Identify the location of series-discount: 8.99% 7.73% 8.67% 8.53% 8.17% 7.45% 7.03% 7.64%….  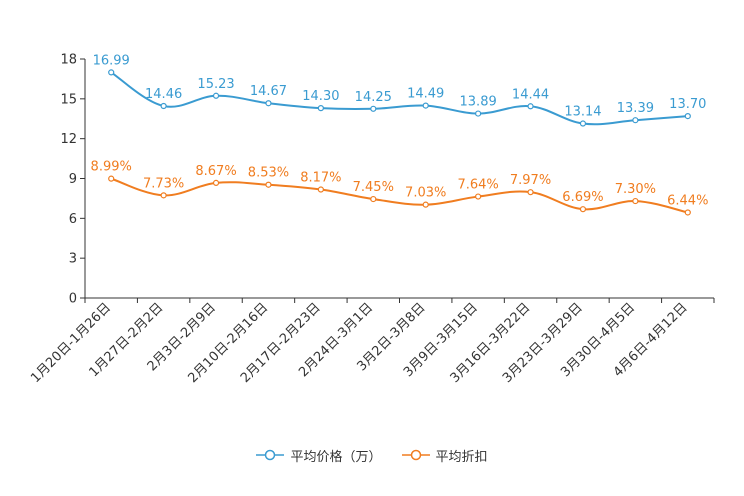
(399, 188).